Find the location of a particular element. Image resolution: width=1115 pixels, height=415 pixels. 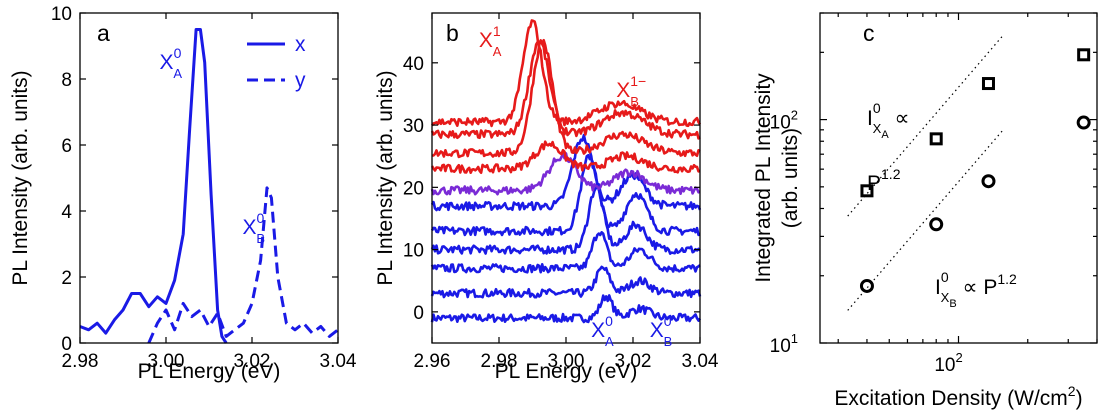

panel-c-fit-label-a-base: I is located at coordinates (870, 118).